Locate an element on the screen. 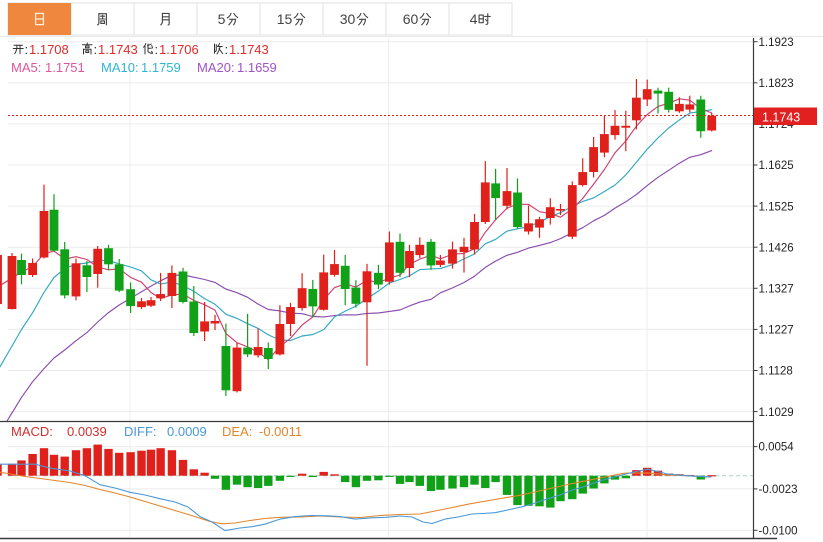 The width and height of the screenshot is (823, 542). svg-text: 1.1706 is located at coordinates (179, 49).